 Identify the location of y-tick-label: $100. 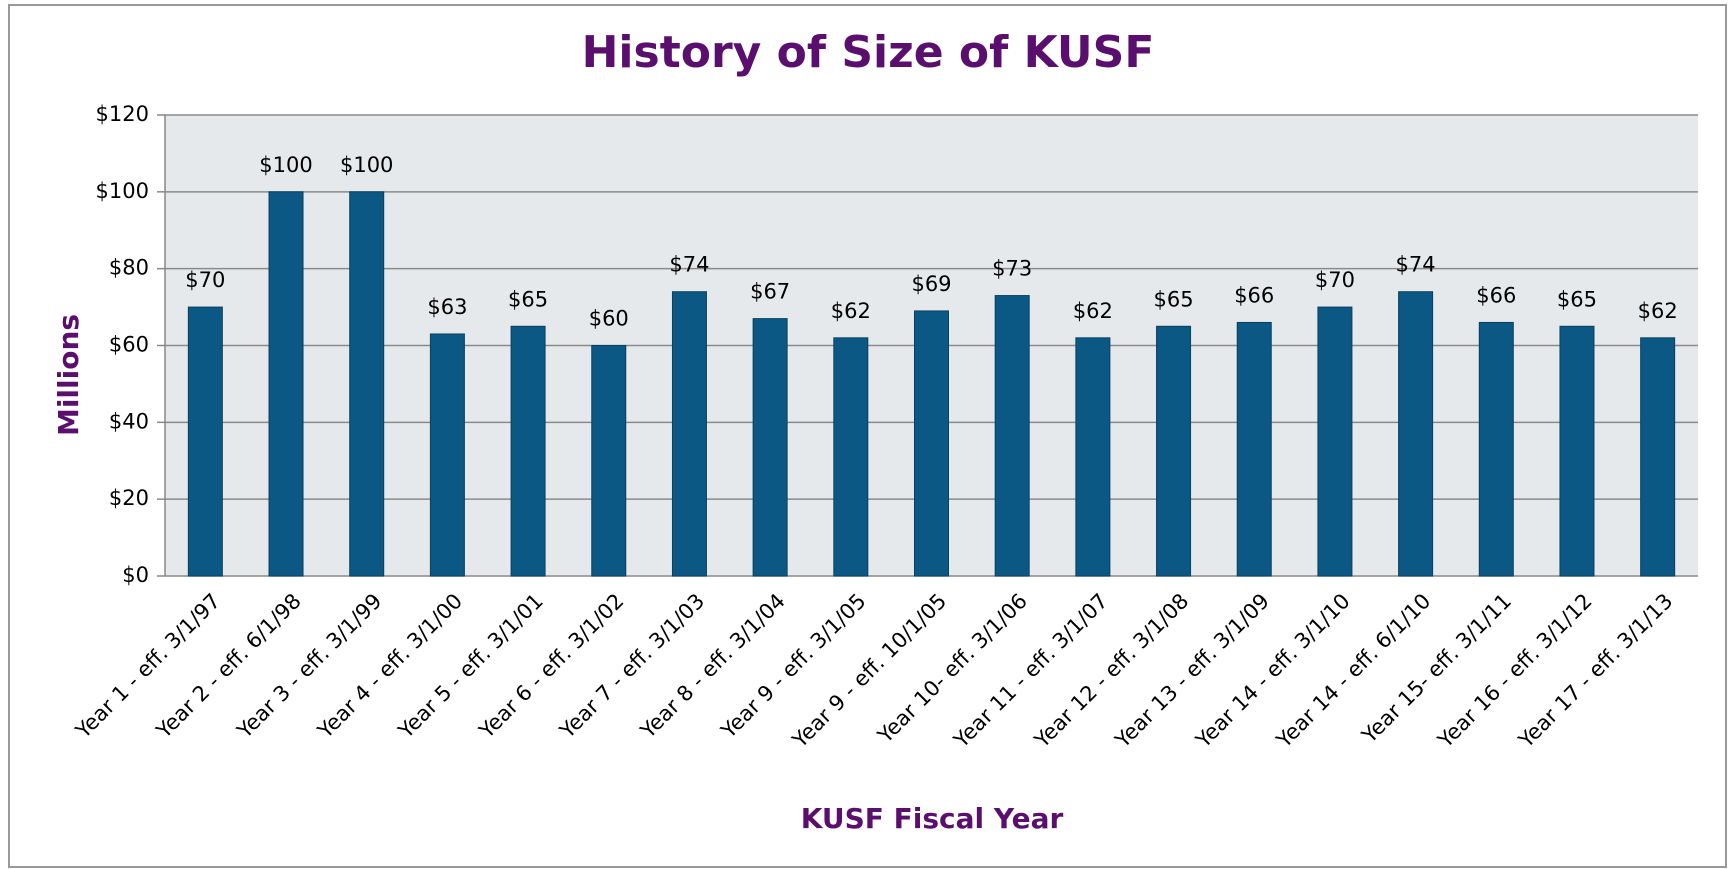
(122, 191).